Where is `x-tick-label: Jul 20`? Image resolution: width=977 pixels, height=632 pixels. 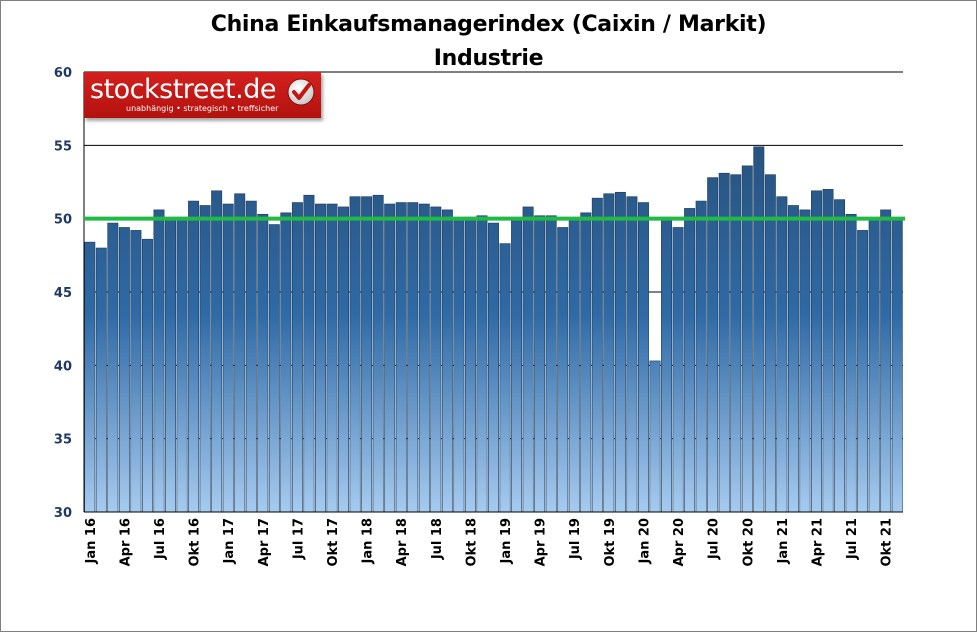 x-tick-label: Jul 20 is located at coordinates (714, 539).